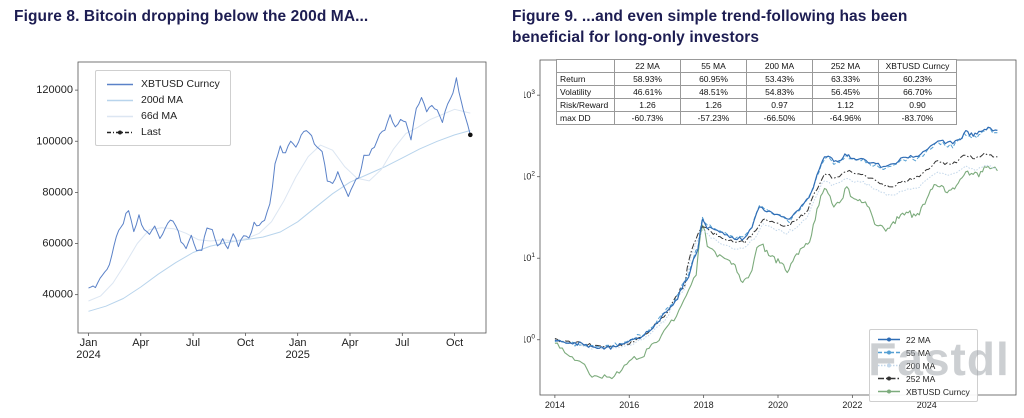 Image resolution: width=1024 pixels, height=418 pixels. I want to click on stats-header-cell: 22 MA, so click(647, 66).